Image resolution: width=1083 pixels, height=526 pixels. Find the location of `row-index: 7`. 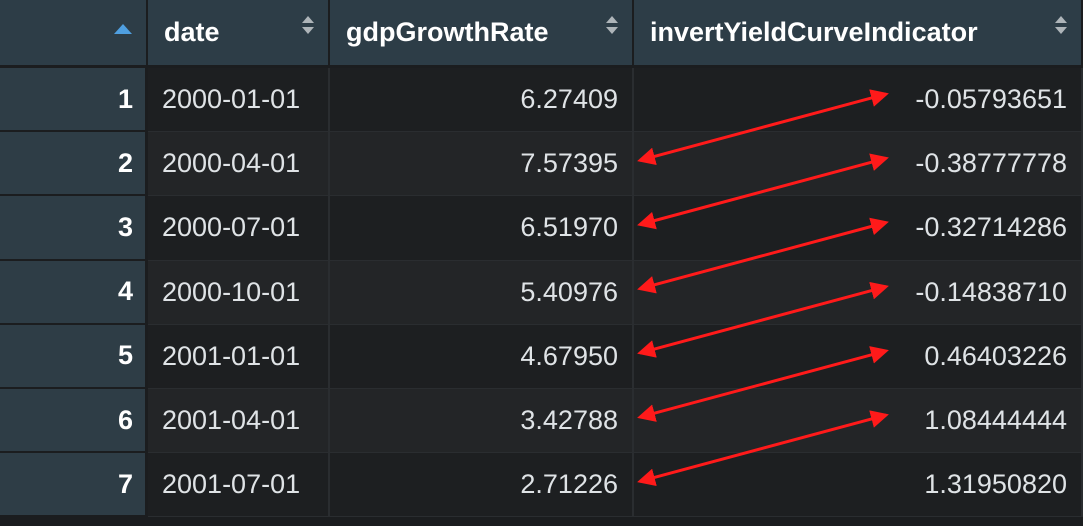

row-index: 7 is located at coordinates (74, 485).